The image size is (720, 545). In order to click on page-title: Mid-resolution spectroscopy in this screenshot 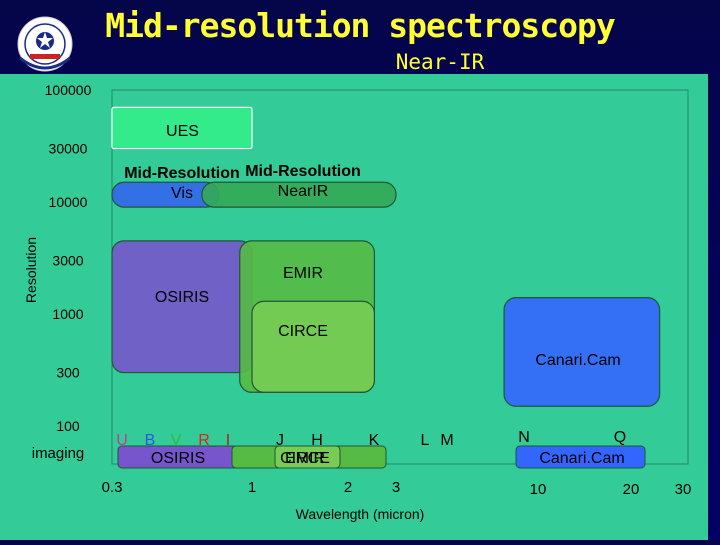, I will do `click(360, 25)`.